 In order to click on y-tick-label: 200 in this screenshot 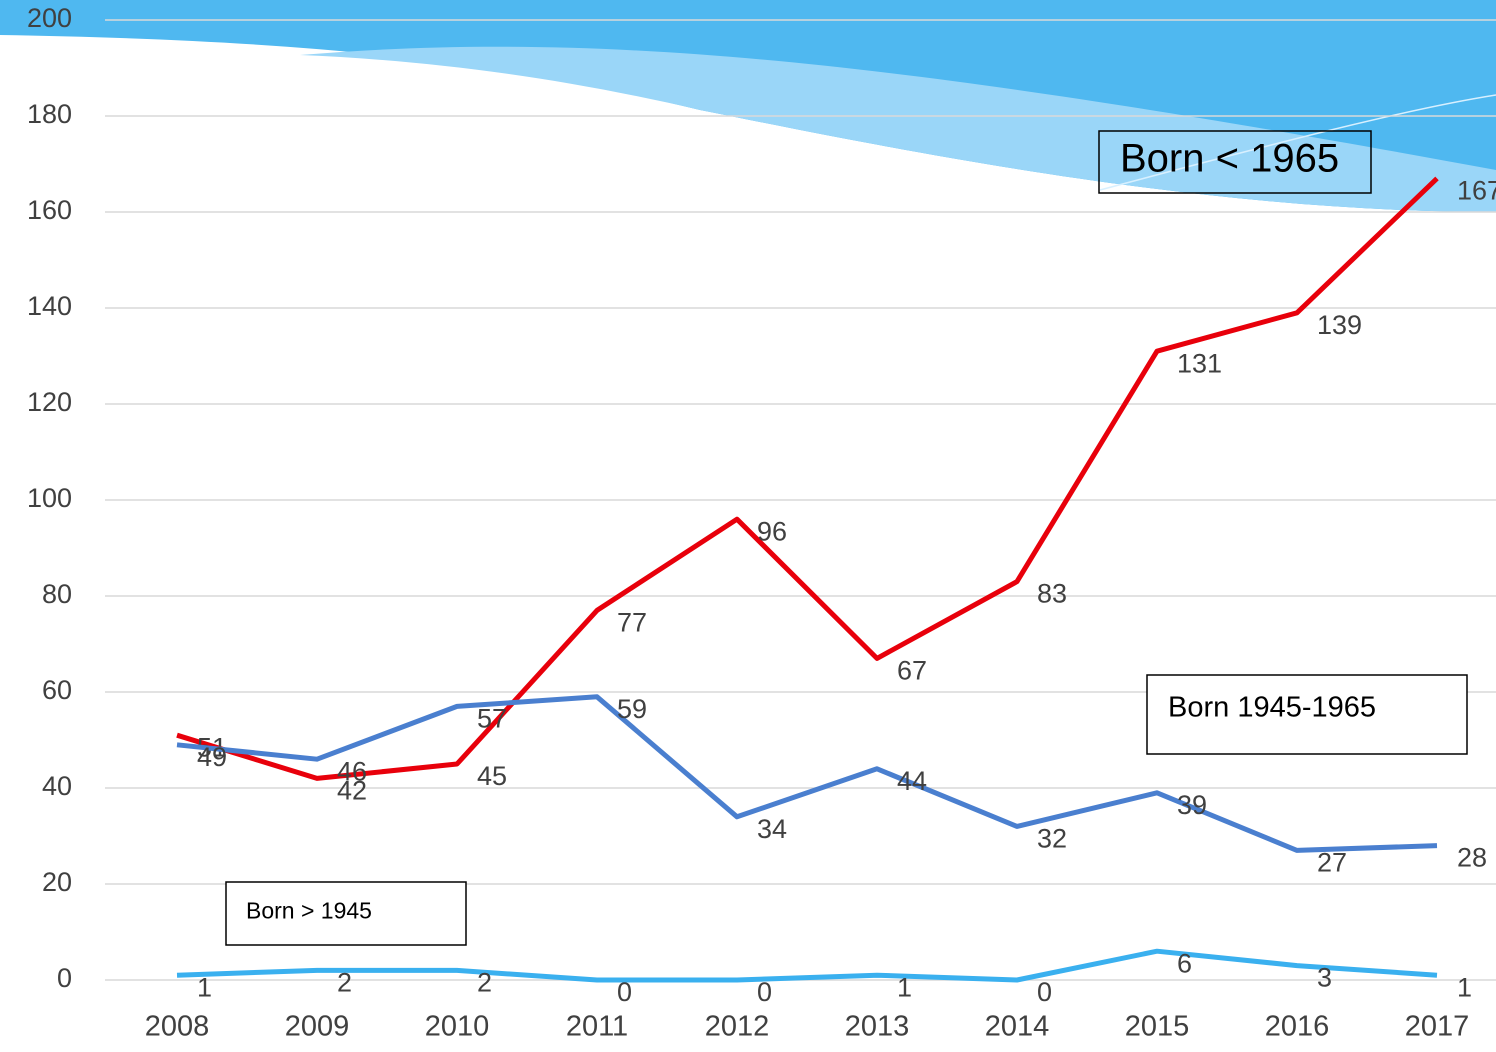, I will do `click(49, 18)`.